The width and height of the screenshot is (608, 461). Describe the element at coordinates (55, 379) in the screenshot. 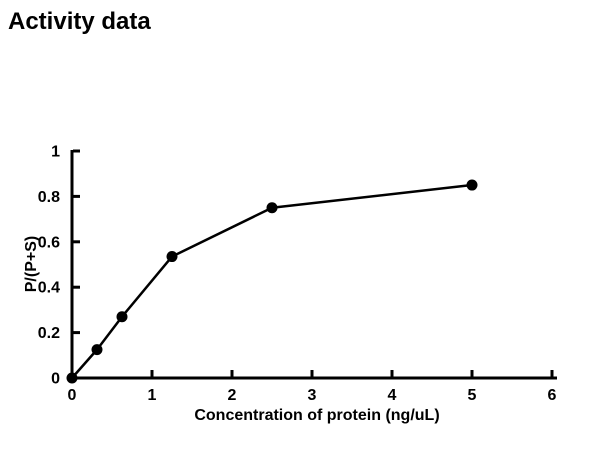

I see `y-tick-label: 0` at that location.